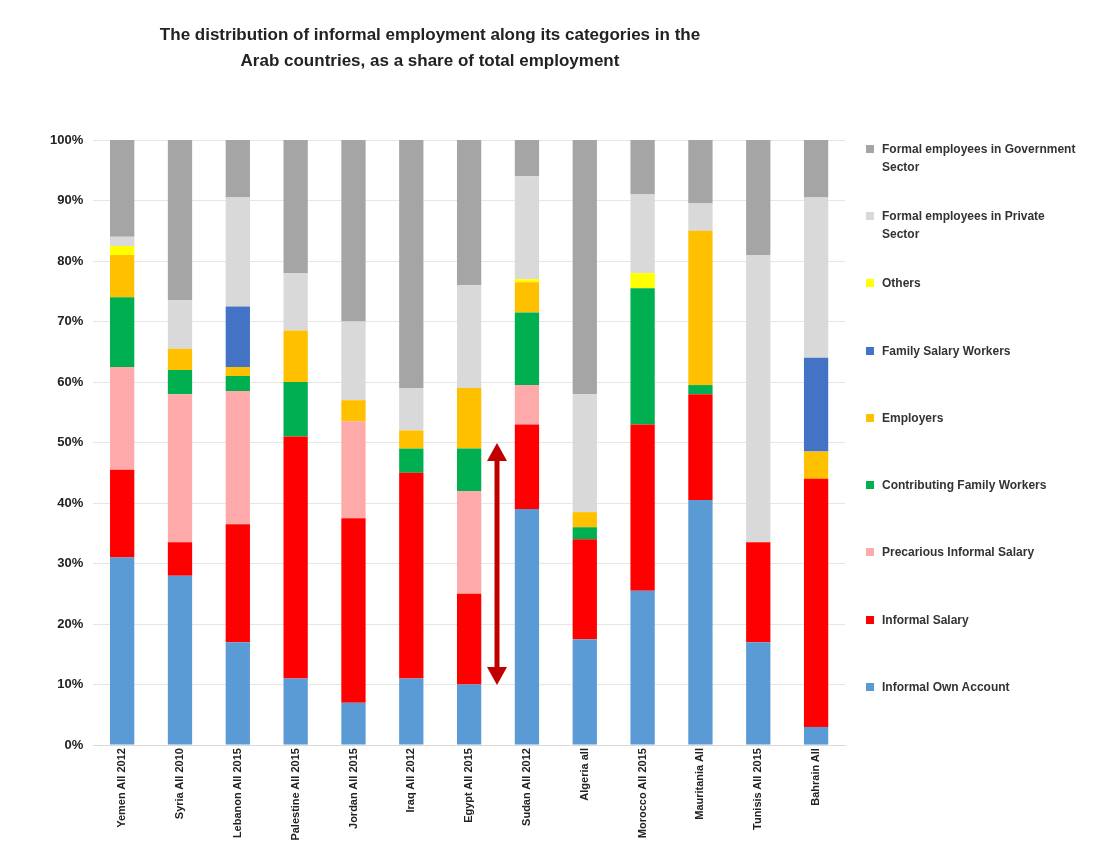 This screenshot has height=854, width=1095. I want to click on x-tick-label: Jordan All 2015, so click(352, 788).